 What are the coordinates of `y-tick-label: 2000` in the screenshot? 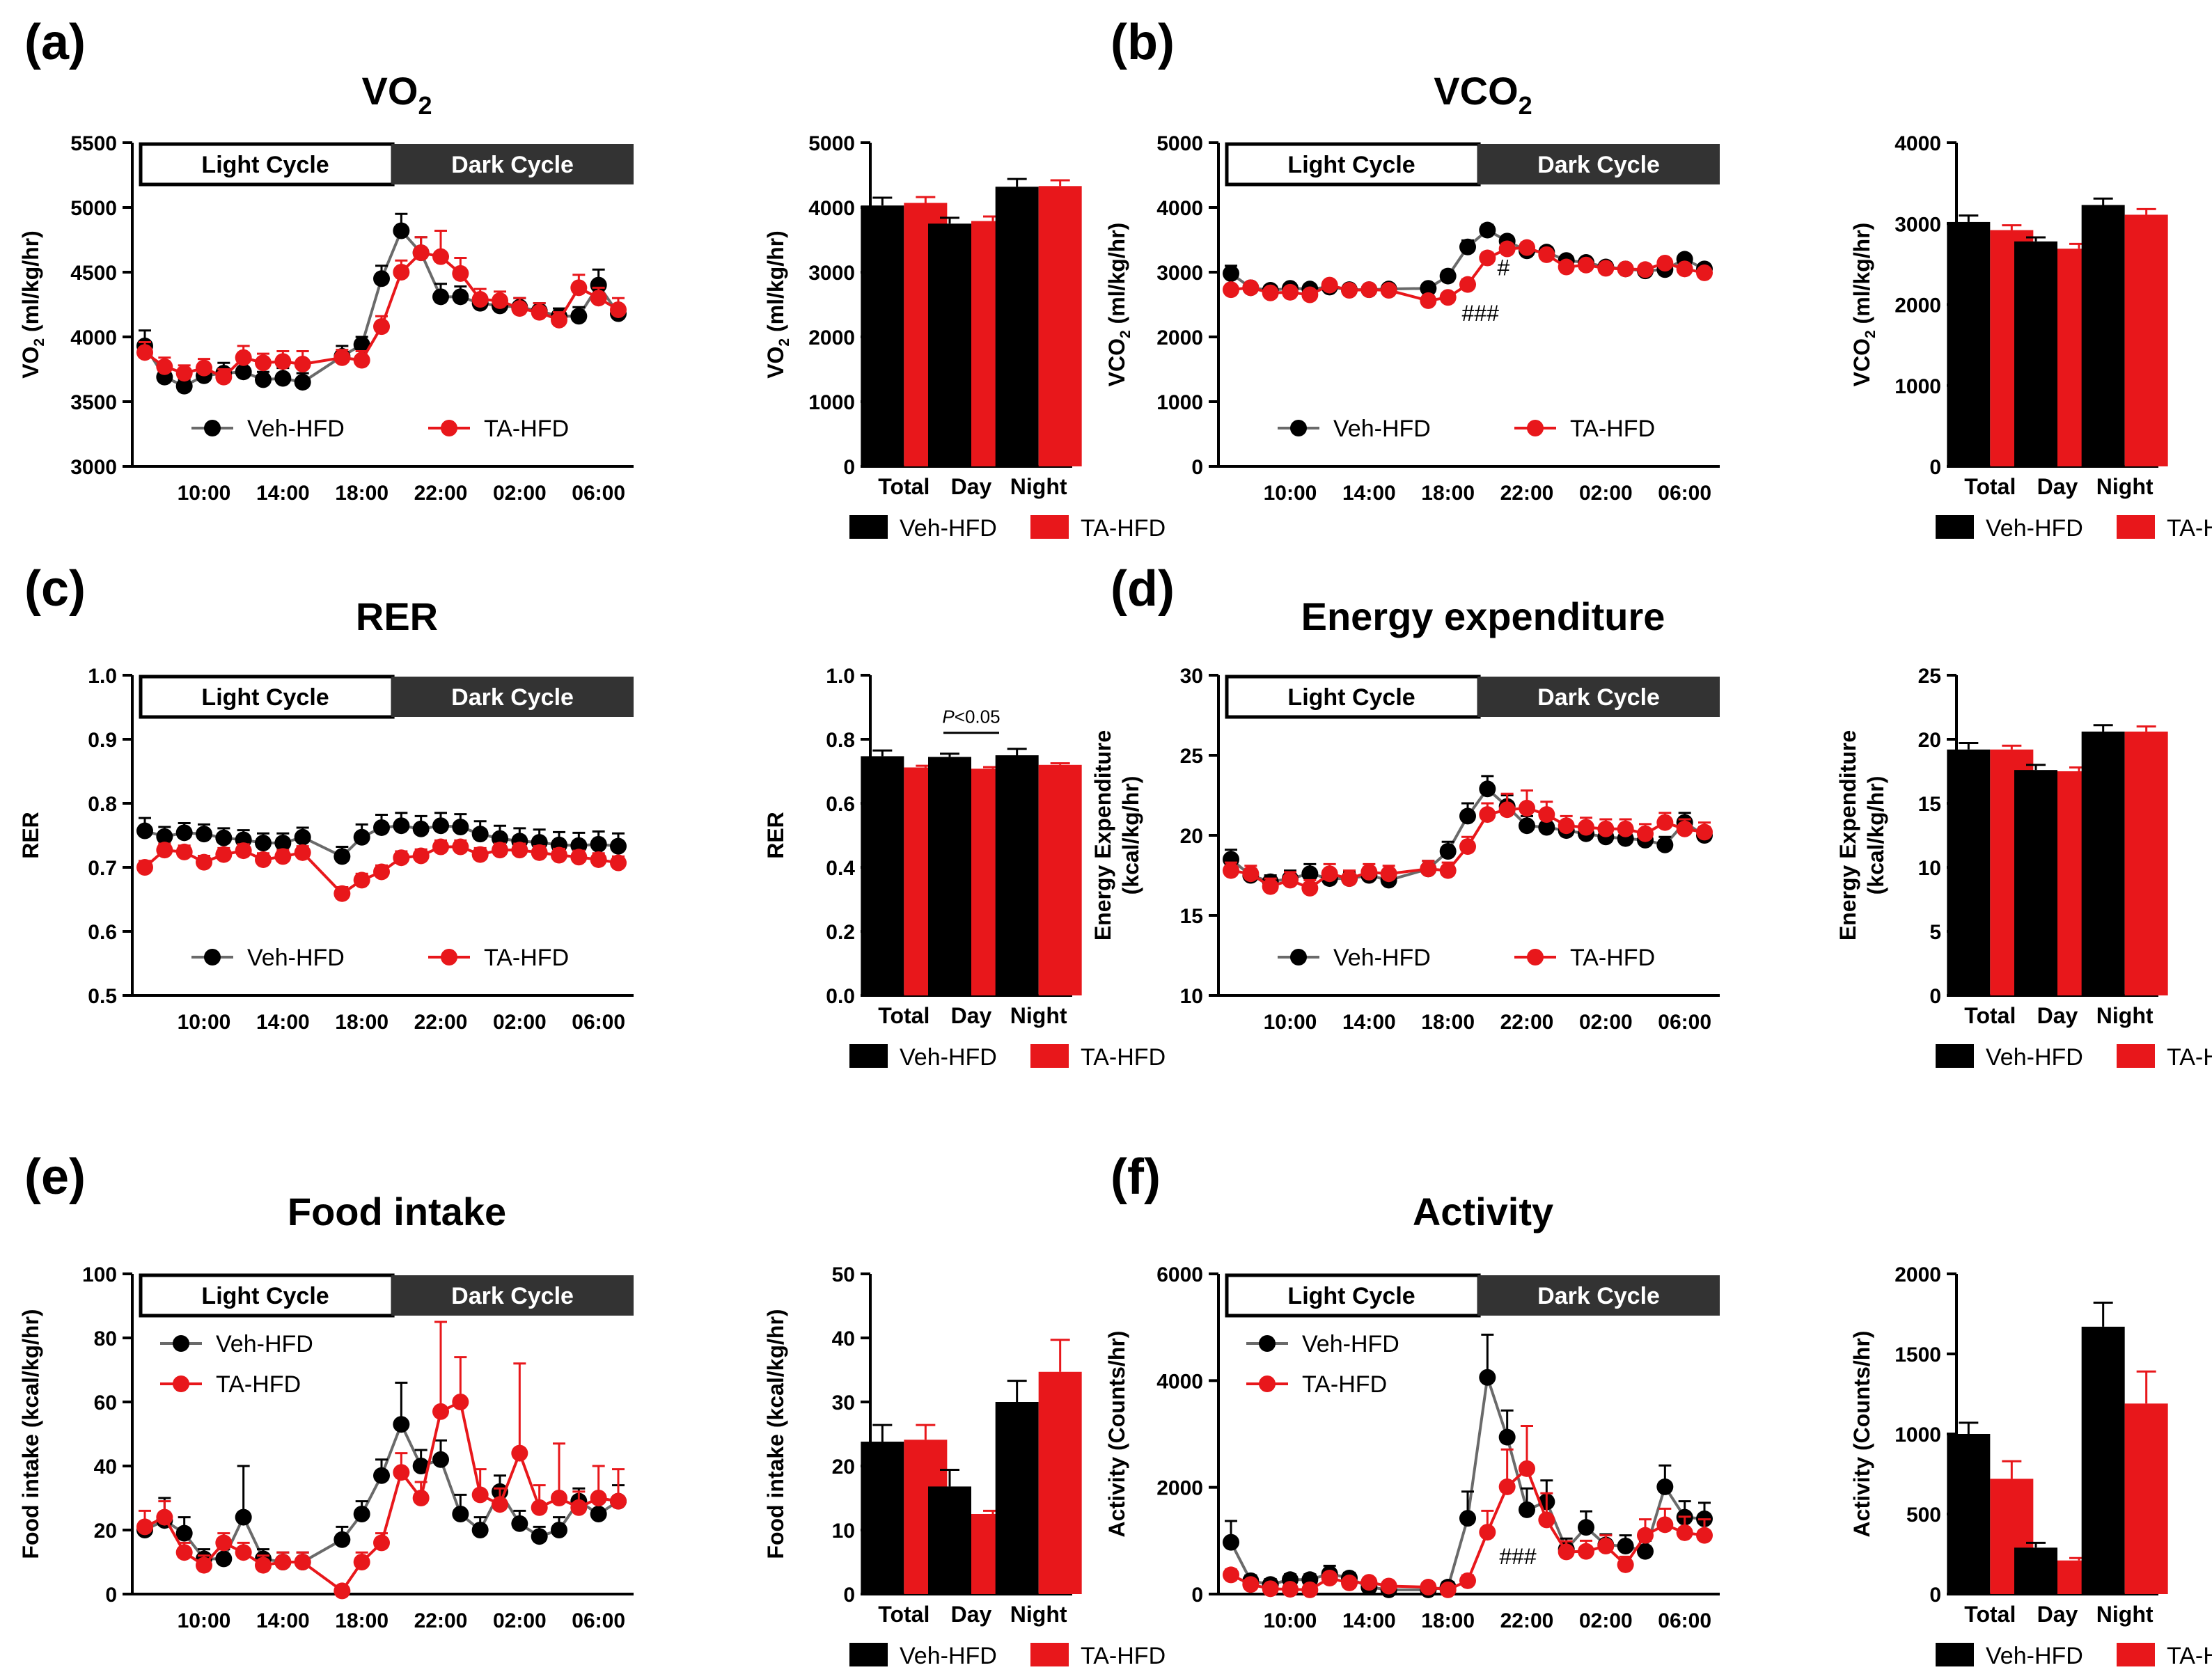 It's located at (1918, 1274).